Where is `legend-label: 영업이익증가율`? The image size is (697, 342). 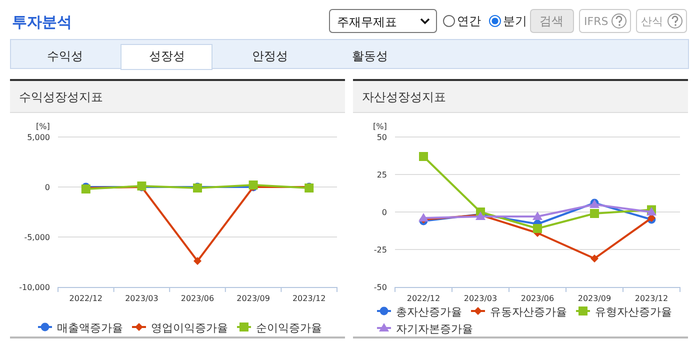
legend-label: 영업이익증가율 is located at coordinates (189, 328).